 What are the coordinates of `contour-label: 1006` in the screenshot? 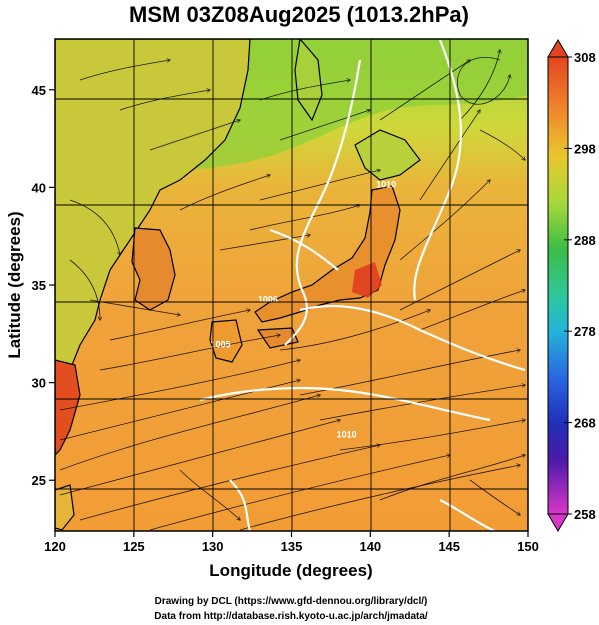 It's located at (268, 300).